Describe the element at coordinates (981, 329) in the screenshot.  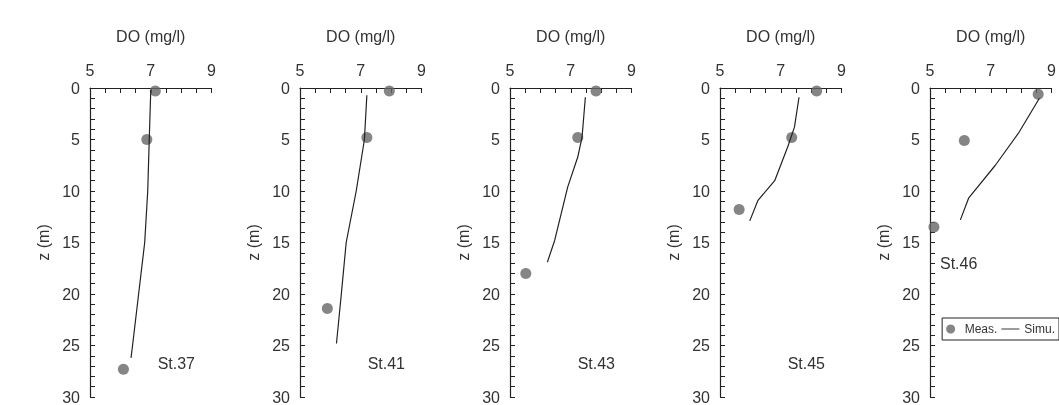
I see `legend-label: Meas.` at that location.